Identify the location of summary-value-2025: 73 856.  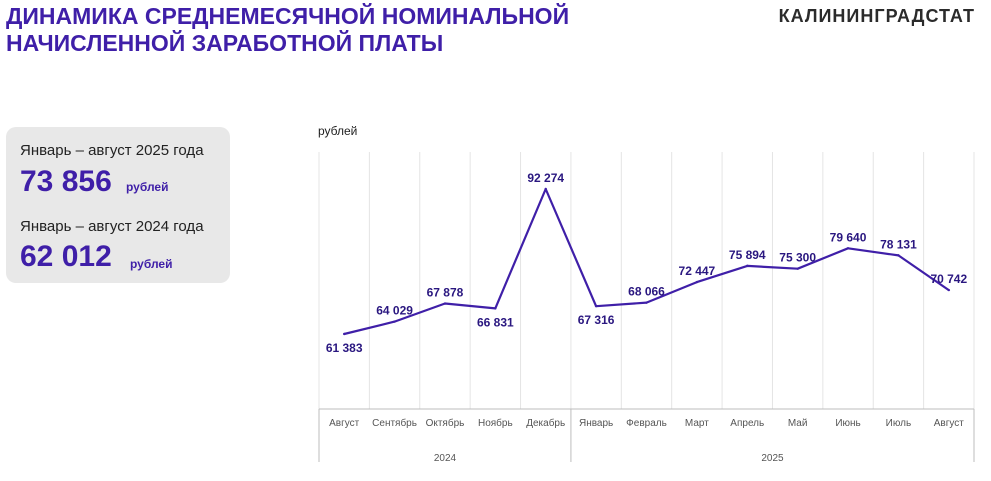
(66, 181).